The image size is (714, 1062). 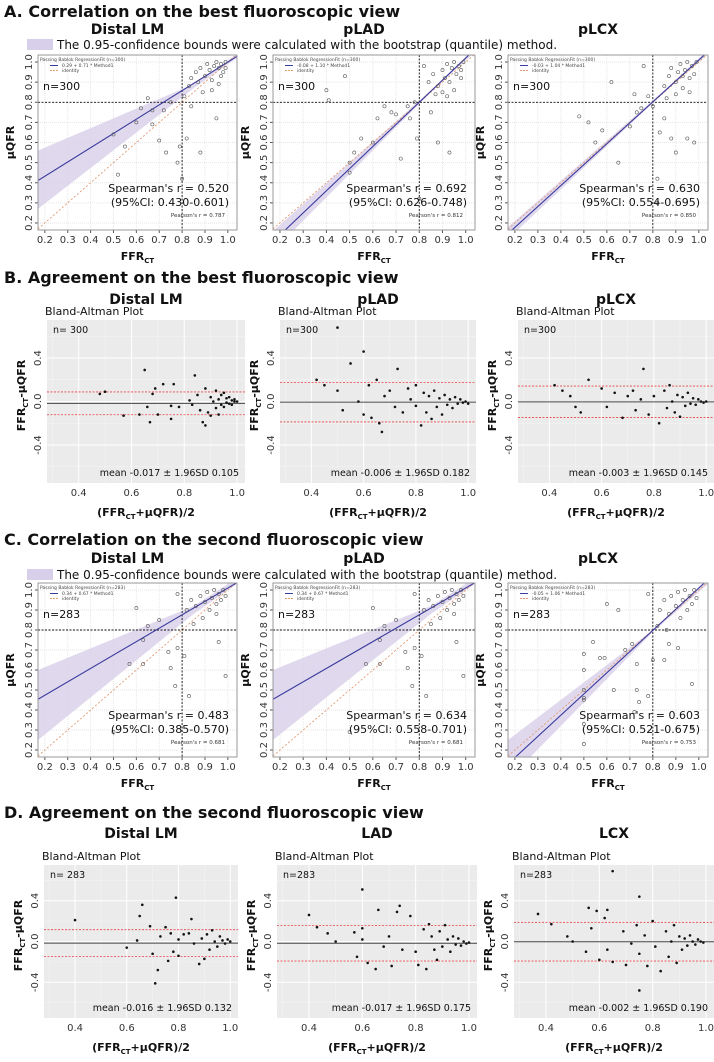 What do you see at coordinates (499, 610) in the screenshot?
I see `y-tick-label: 0.9` at bounding box center [499, 610].